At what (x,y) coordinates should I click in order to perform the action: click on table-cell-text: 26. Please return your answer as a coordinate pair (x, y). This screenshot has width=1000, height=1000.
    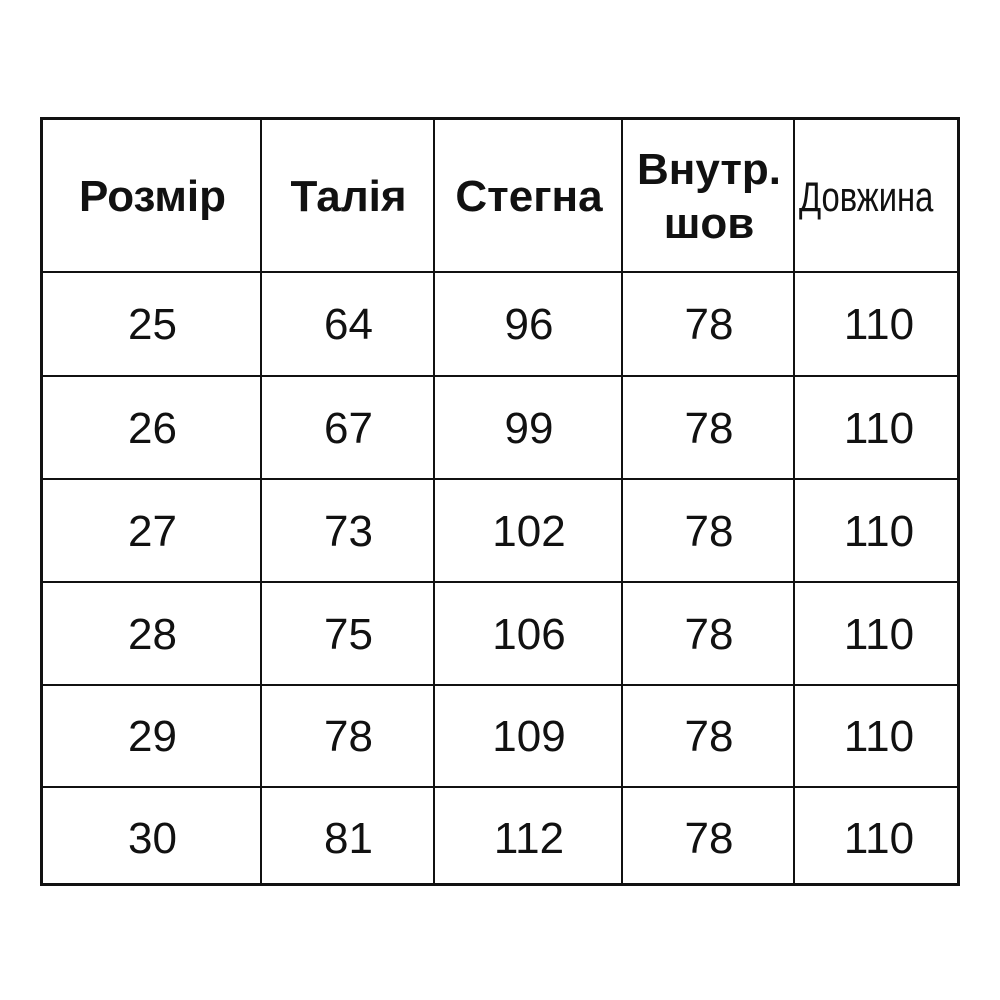
    Looking at the image, I should click on (152, 428).